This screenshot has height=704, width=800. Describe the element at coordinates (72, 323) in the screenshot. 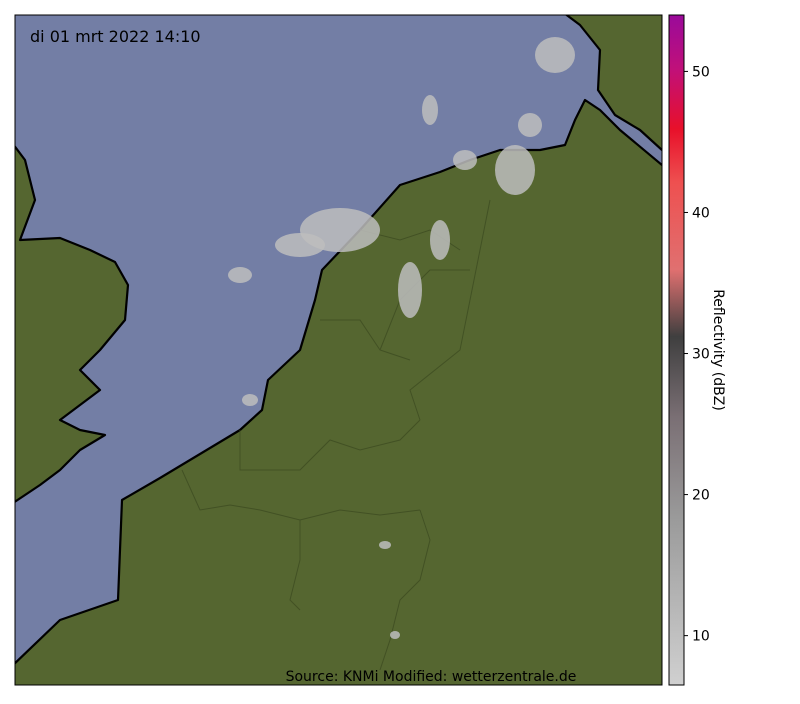

I see `england` at that location.